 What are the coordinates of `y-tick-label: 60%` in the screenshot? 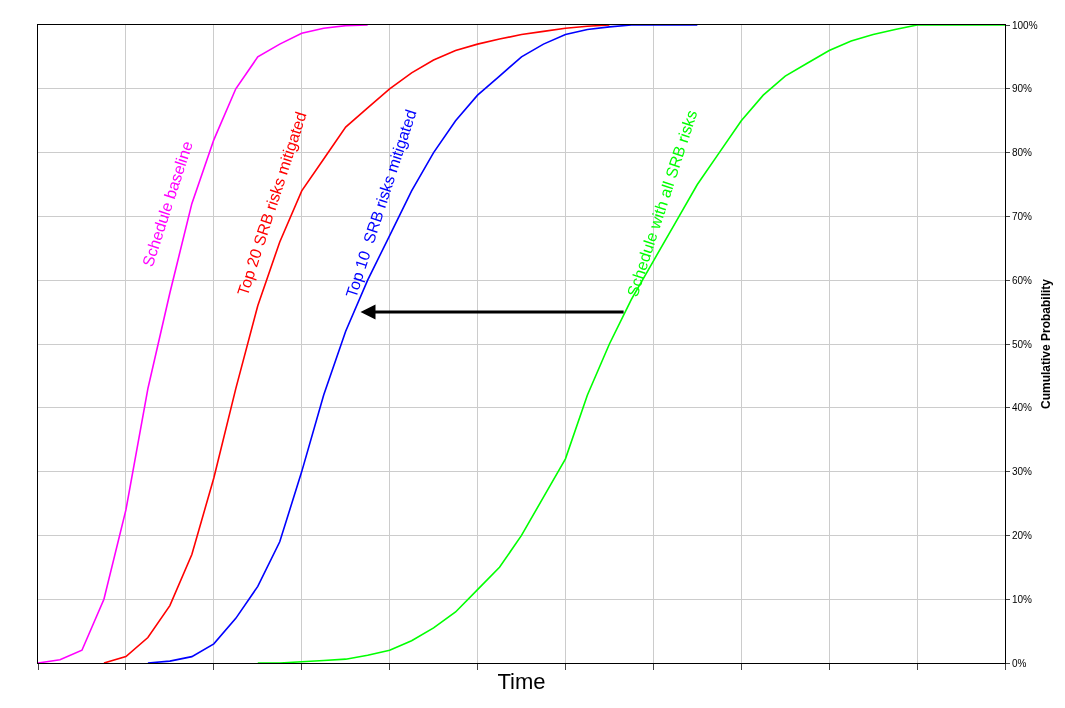 It's located at (1022, 280).